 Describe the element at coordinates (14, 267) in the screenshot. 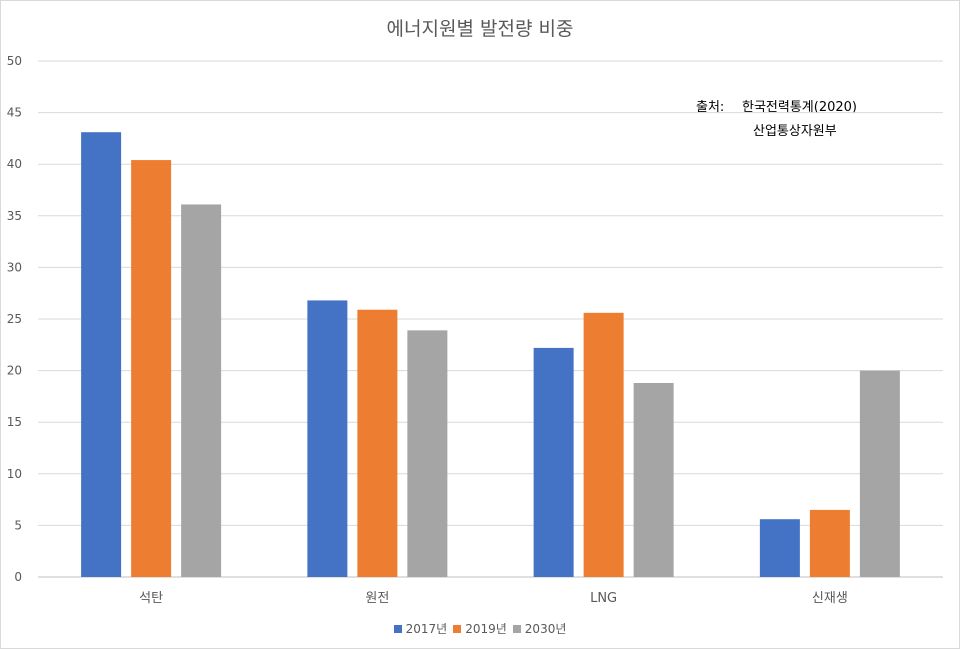

I see `y-tick-label: 30` at that location.